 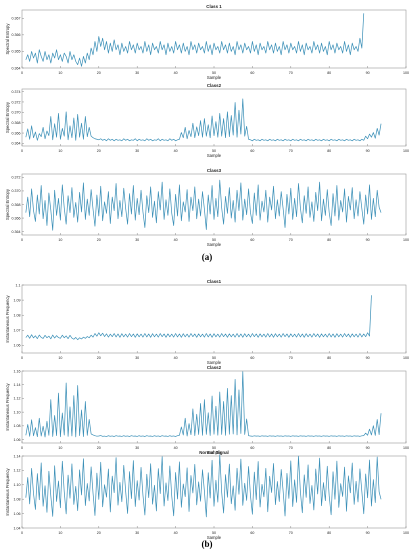 I want to click on chart-title: Class1, so click(x=214, y=281).